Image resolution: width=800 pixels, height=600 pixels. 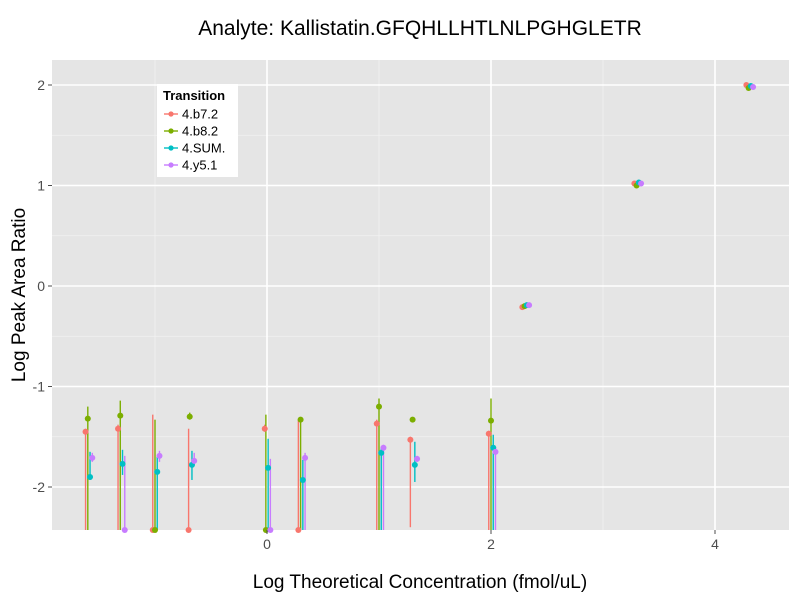 I want to click on y-axis-title: Log Peak Area Ratio, so click(x=19, y=295).